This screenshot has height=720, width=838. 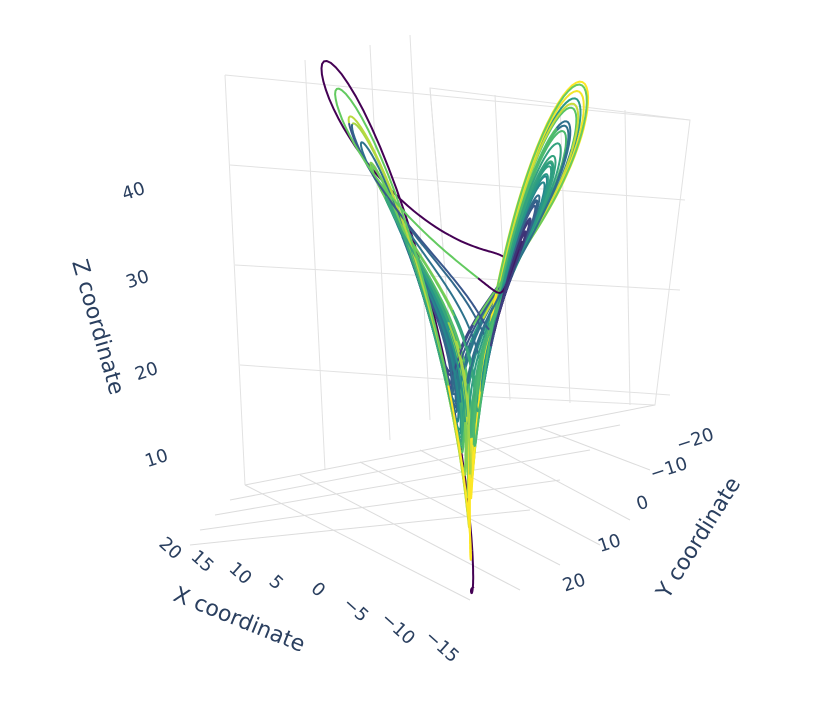 What do you see at coordinates (240, 573) in the screenshot?
I see `x-tick-label: 10` at bounding box center [240, 573].